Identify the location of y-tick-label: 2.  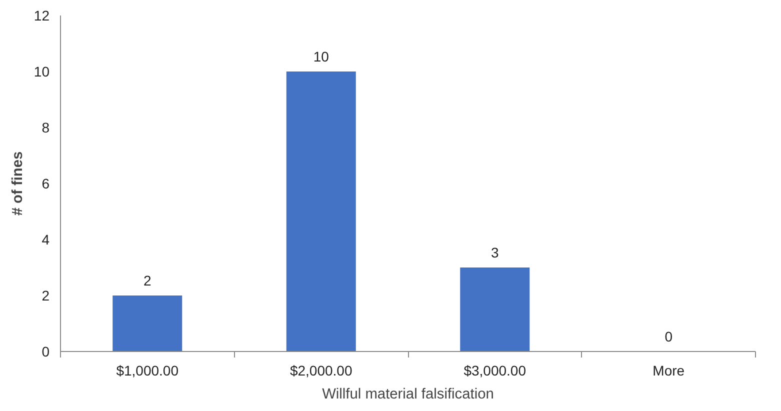
(46, 296).